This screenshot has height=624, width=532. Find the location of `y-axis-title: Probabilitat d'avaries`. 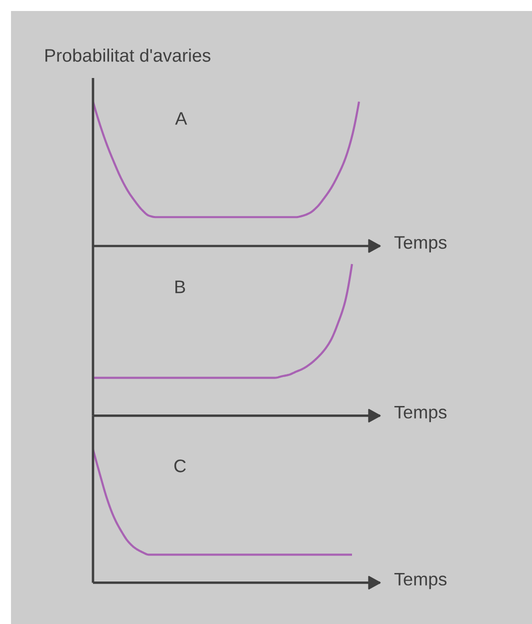

y-axis-title: Probabilitat d'avaries is located at coordinates (127, 55).